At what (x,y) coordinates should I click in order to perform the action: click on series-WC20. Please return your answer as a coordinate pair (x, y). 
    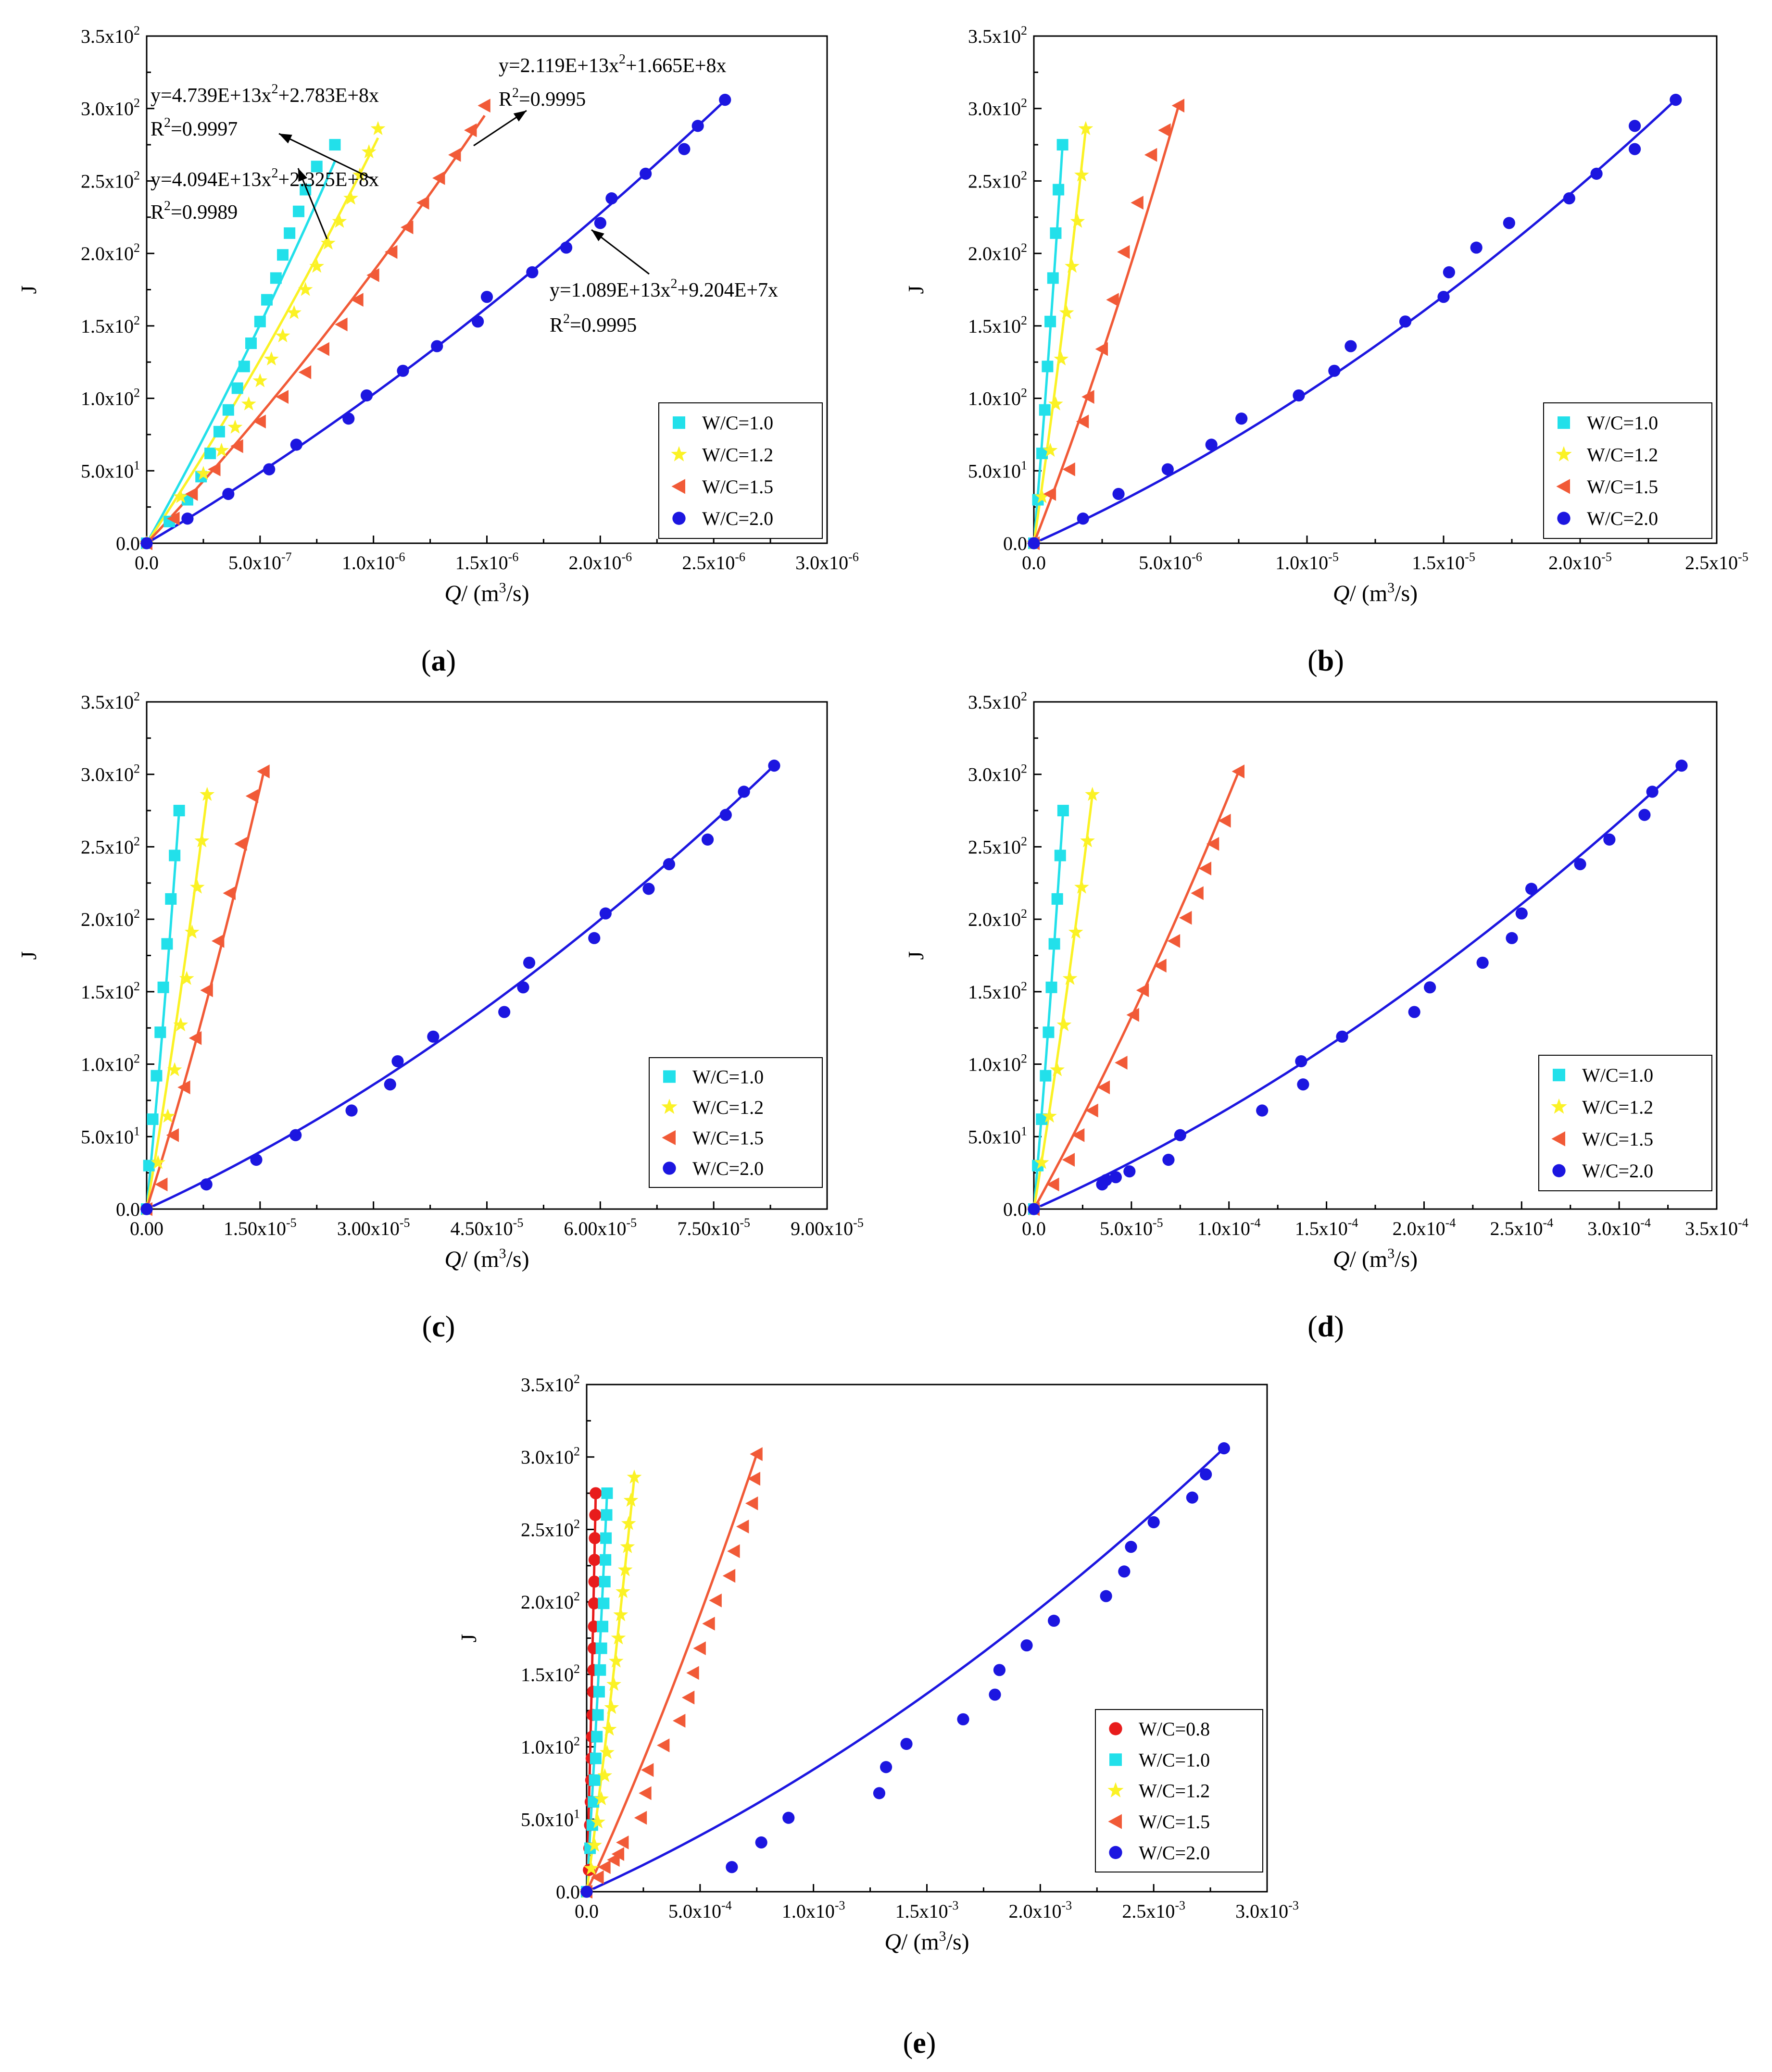
    Looking at the image, I should click on (905, 1670).